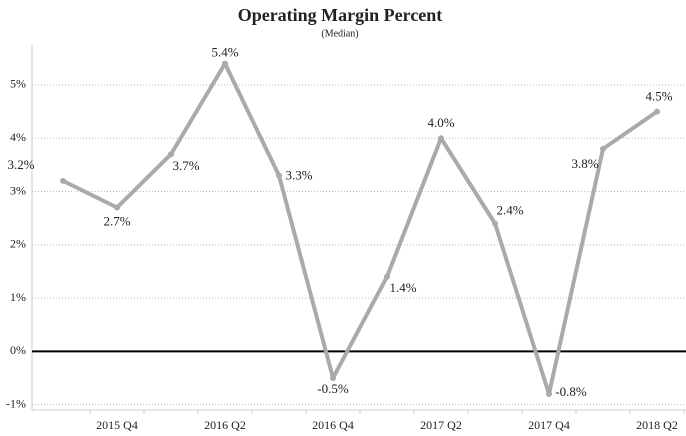  I want to click on x-tick-label: 2018 Q2, so click(657, 425).